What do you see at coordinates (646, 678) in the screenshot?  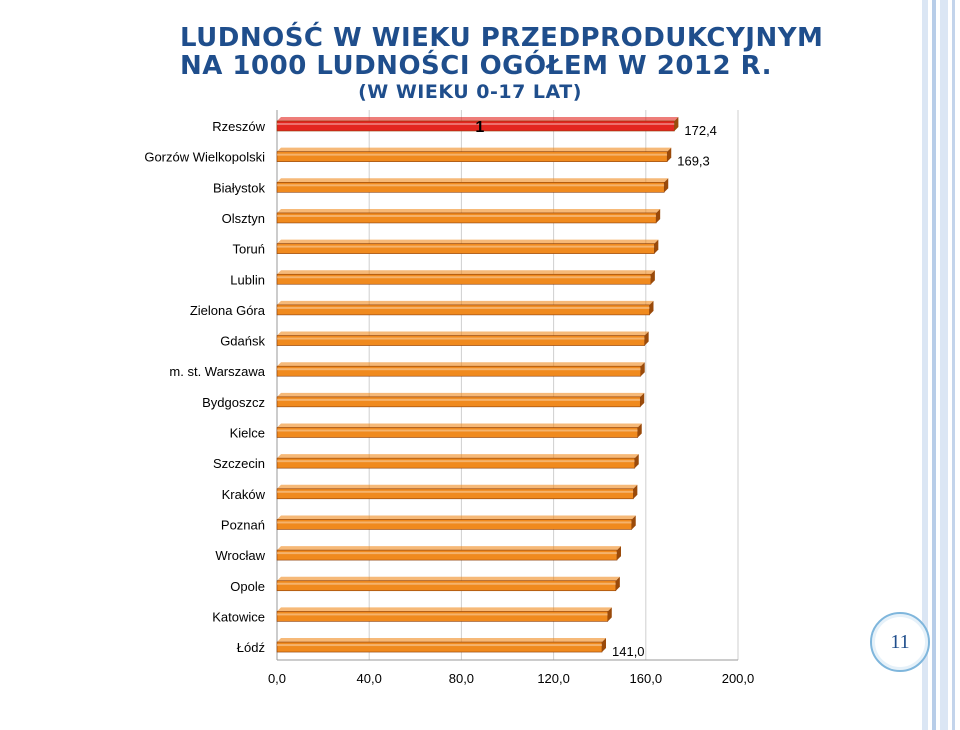 I see `x-tick-label: 160,0` at bounding box center [646, 678].